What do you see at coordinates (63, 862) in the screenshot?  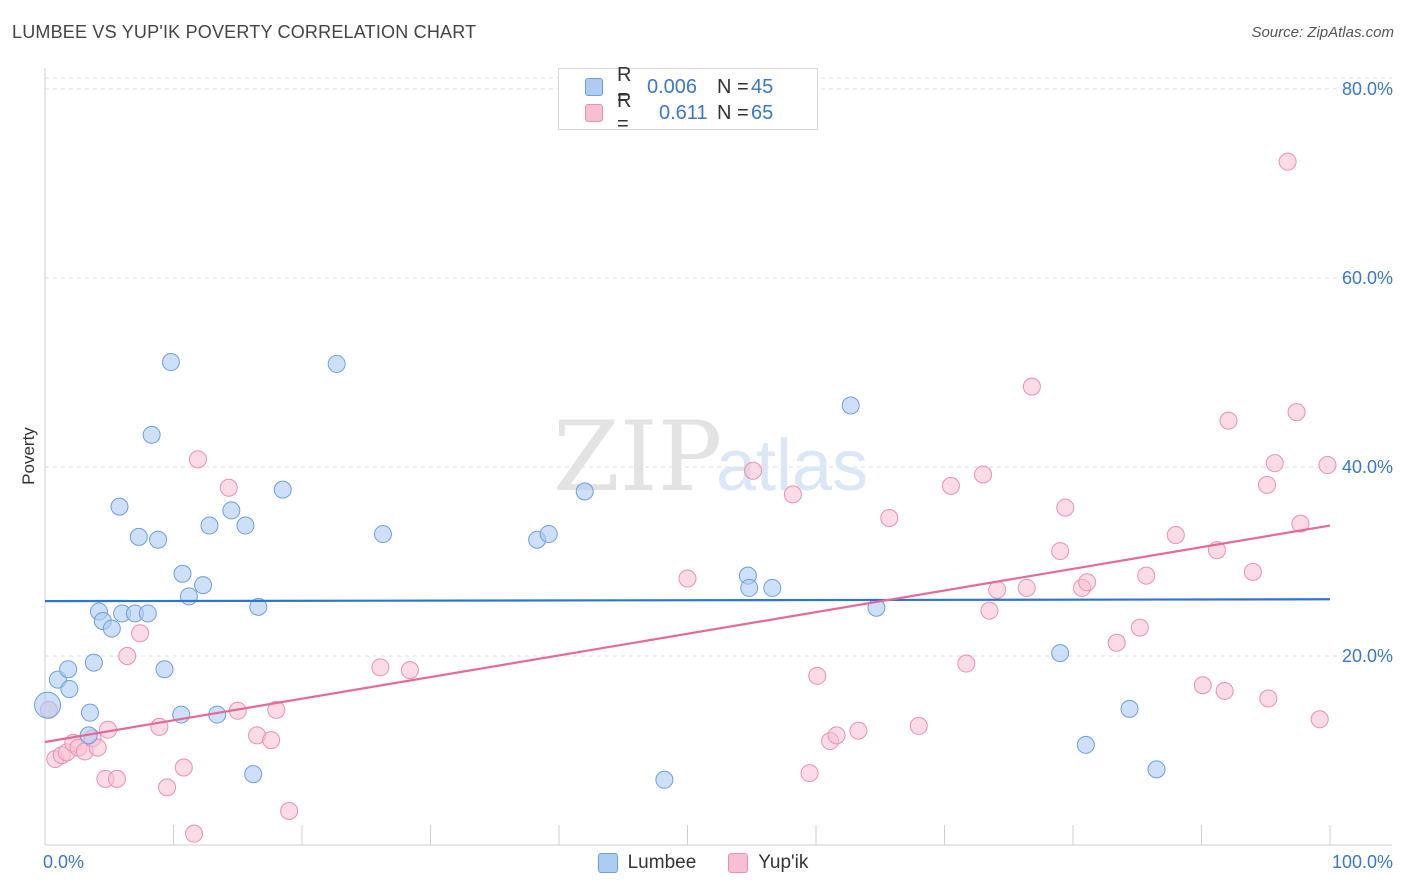 I see `x-tick-label-min: 0.0%` at bounding box center [63, 862].